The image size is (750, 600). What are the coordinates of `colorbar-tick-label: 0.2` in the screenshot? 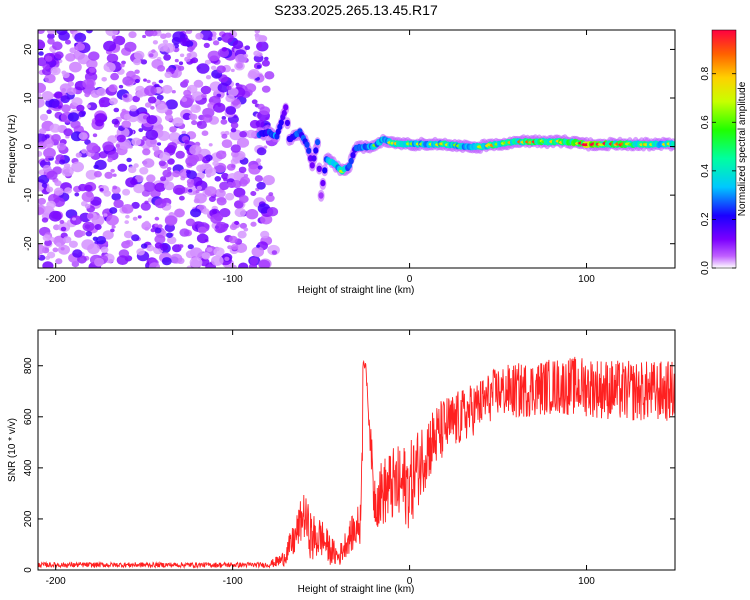 It's located at (705, 219).